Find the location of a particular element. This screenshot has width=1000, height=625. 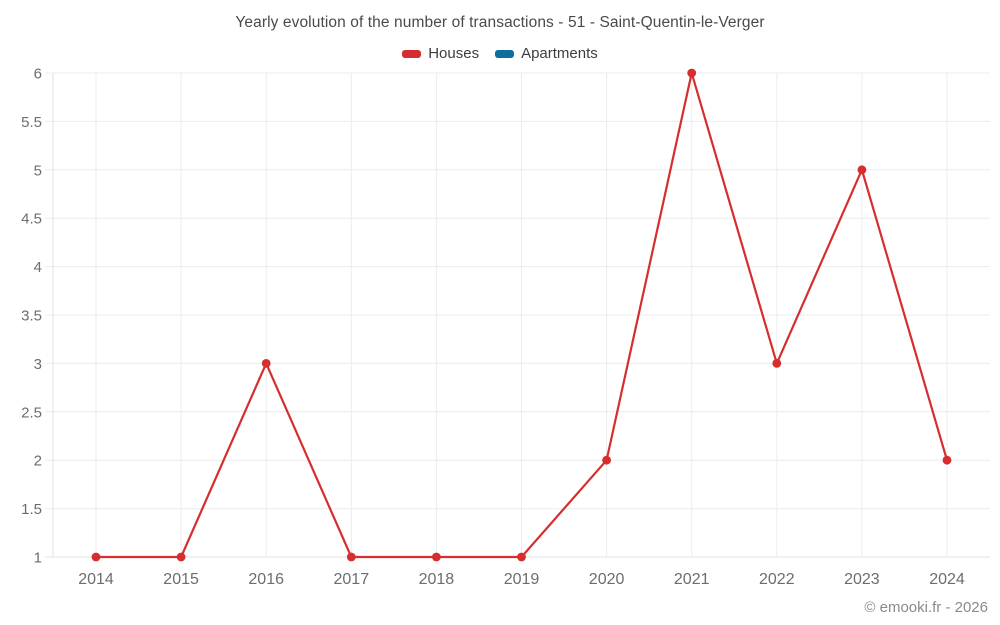

legend-item-apartments: Apartments is located at coordinates (546, 53).